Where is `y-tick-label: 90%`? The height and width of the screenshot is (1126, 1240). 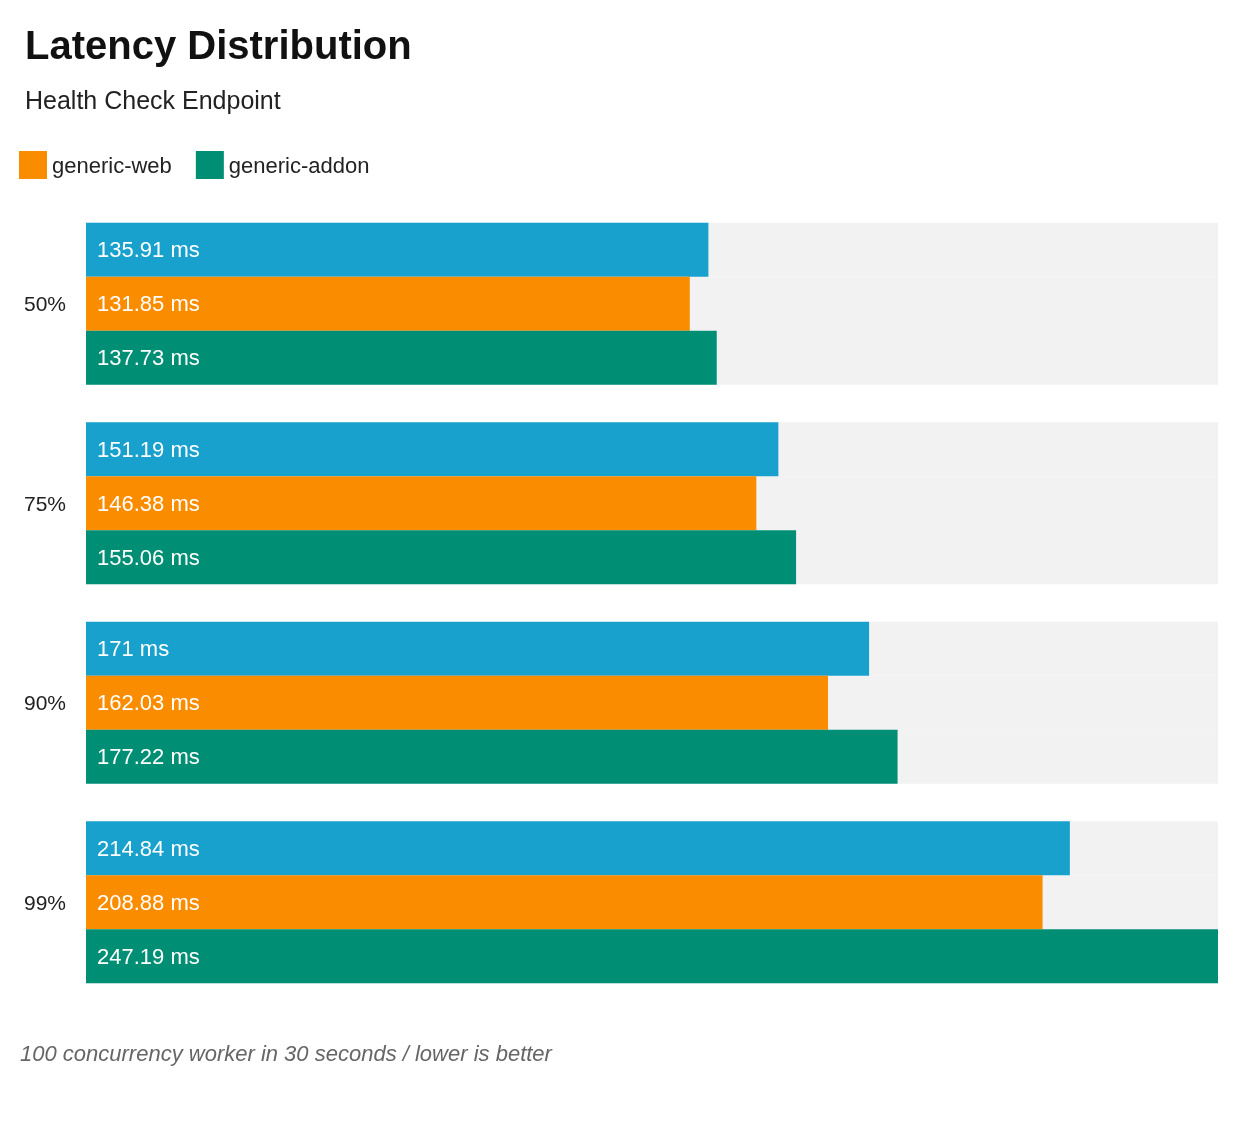 y-tick-label: 90% is located at coordinates (44, 703).